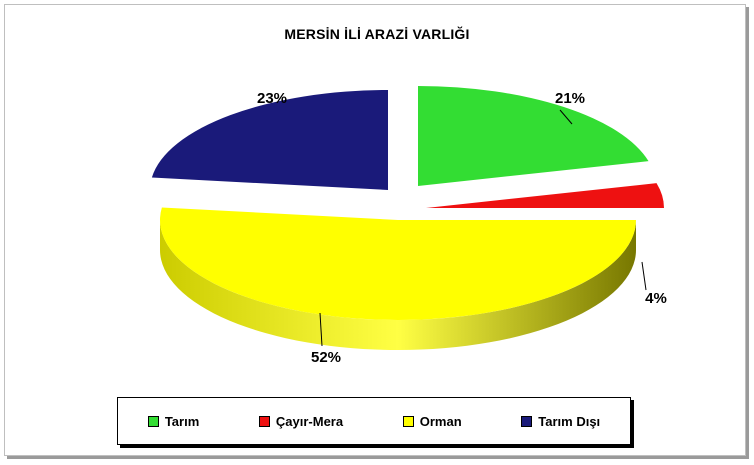 Image resolution: width=754 pixels, height=465 pixels. I want to click on legend-item-tarim-disi: Tarım Dışı, so click(560, 421).